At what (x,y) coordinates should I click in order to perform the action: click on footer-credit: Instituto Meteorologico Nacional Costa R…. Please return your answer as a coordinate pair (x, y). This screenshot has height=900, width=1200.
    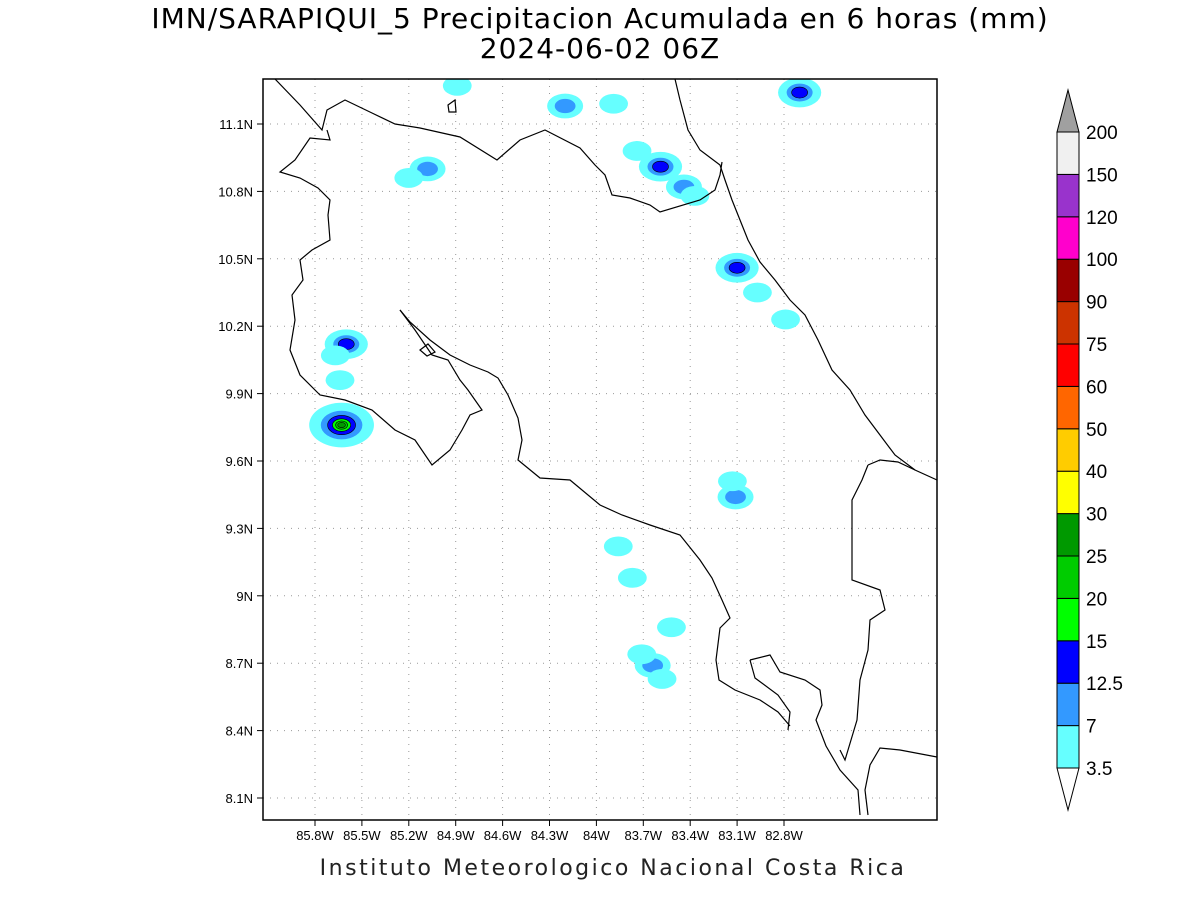
    Looking at the image, I should click on (613, 868).